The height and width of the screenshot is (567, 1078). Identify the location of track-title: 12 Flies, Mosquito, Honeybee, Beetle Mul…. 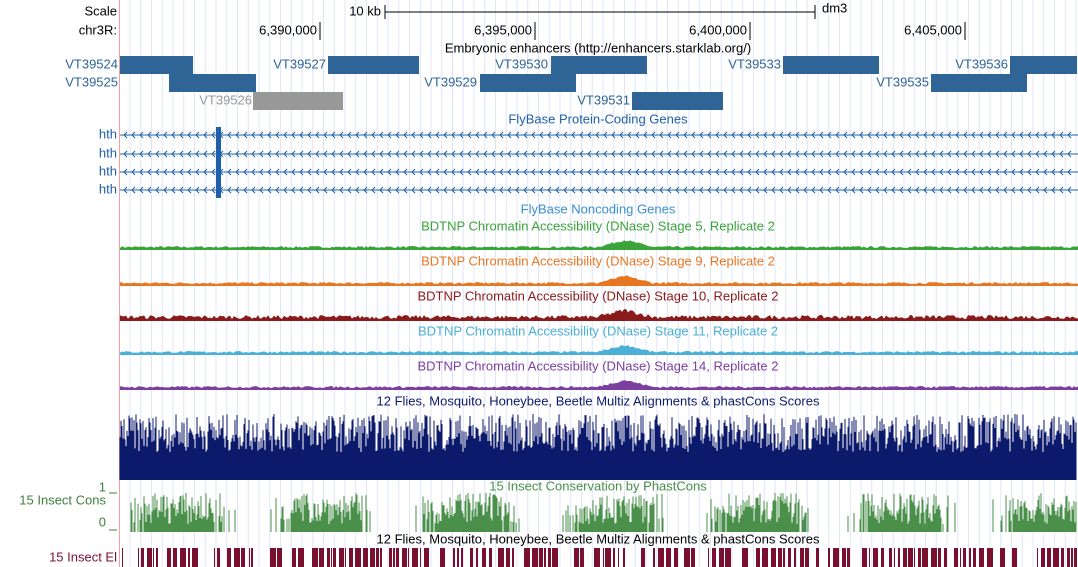
(598, 400).